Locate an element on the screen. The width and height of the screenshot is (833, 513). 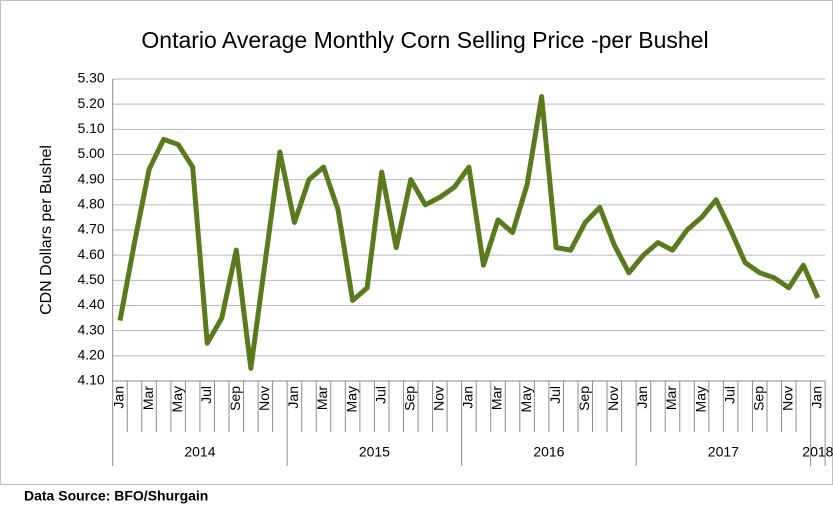
year-label: 2015 is located at coordinates (374, 452).